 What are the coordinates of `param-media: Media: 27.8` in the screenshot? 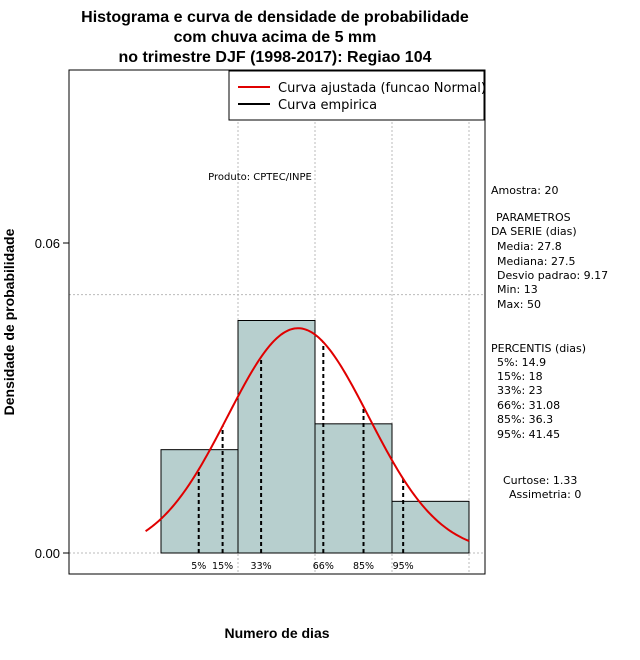 It's located at (529, 246).